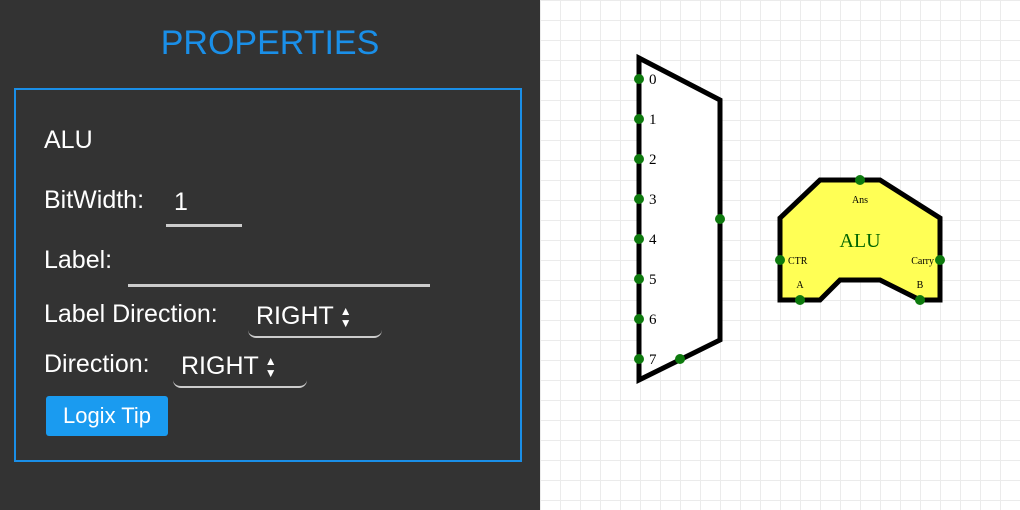  Describe the element at coordinates (653, 360) in the screenshot. I see `mux-input-label: 7` at that location.